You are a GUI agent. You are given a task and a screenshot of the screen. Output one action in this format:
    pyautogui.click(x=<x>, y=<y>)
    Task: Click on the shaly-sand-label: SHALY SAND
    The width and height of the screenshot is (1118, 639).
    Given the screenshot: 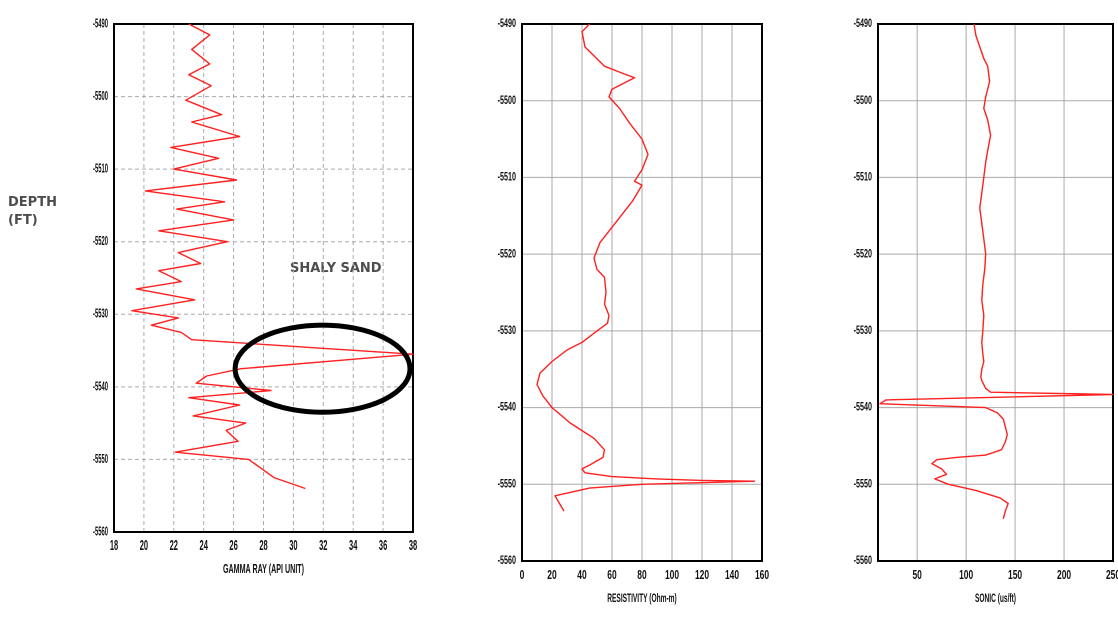 What is the action you would take?
    pyautogui.click(x=336, y=268)
    